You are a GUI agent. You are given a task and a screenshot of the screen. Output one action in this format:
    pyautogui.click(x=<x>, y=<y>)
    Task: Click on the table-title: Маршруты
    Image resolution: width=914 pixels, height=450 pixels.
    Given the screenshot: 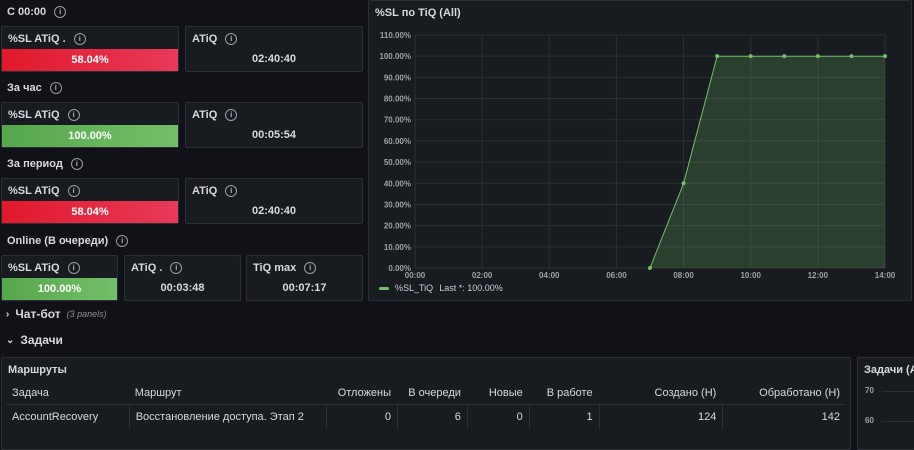 What is the action you would take?
    pyautogui.click(x=37, y=370)
    